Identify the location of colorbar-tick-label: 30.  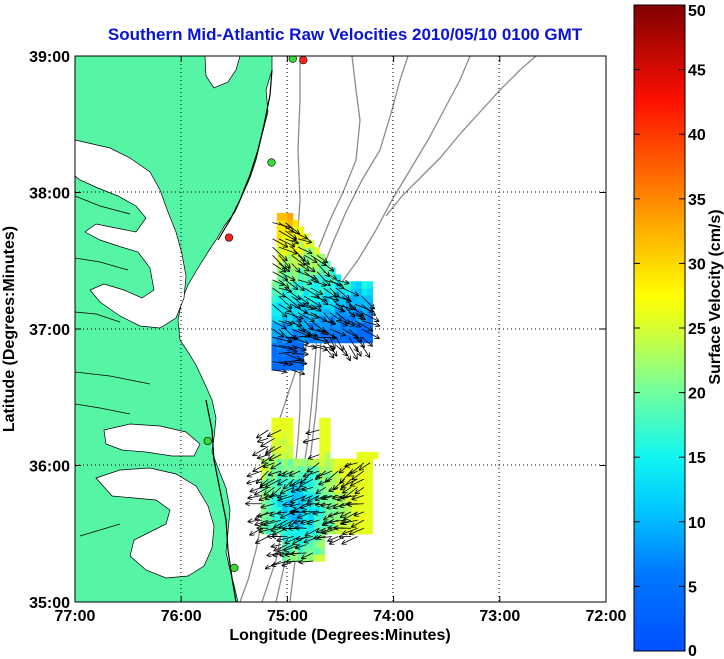
(697, 264).